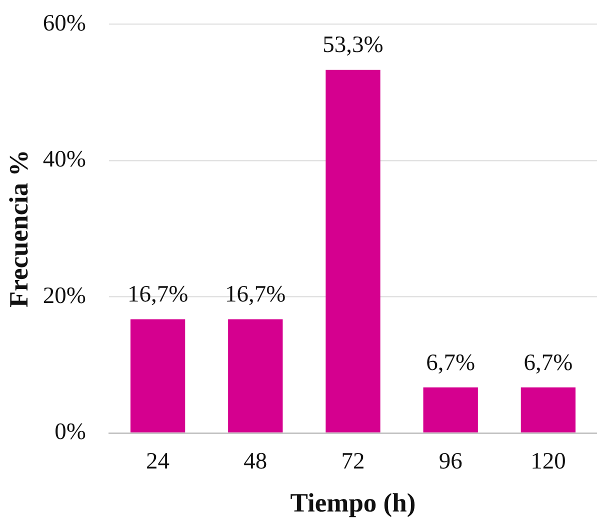 The width and height of the screenshot is (597, 518). I want to click on x-tick-label: 48, so click(256, 461).